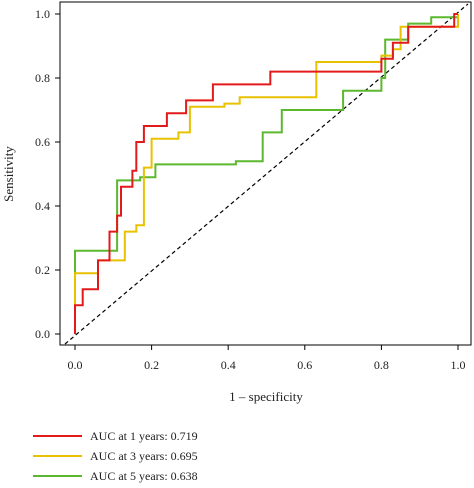  Describe the element at coordinates (42, 14) in the screenshot. I see `y-tick-label: 1.0` at that location.